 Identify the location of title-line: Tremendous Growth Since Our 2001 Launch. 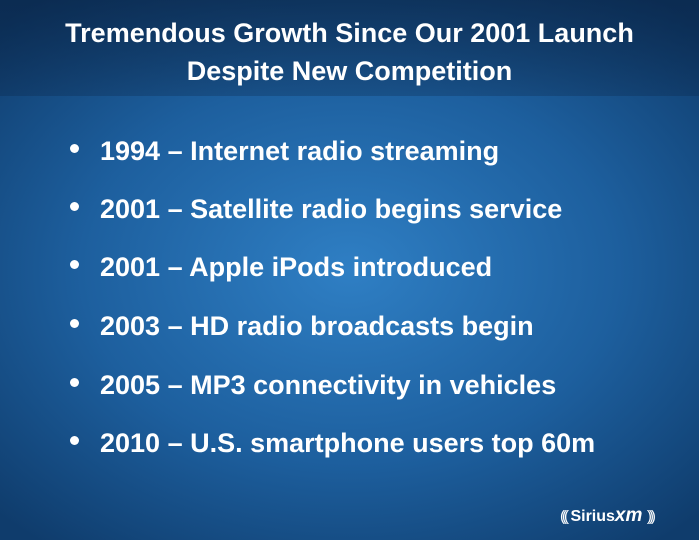
(349, 33).